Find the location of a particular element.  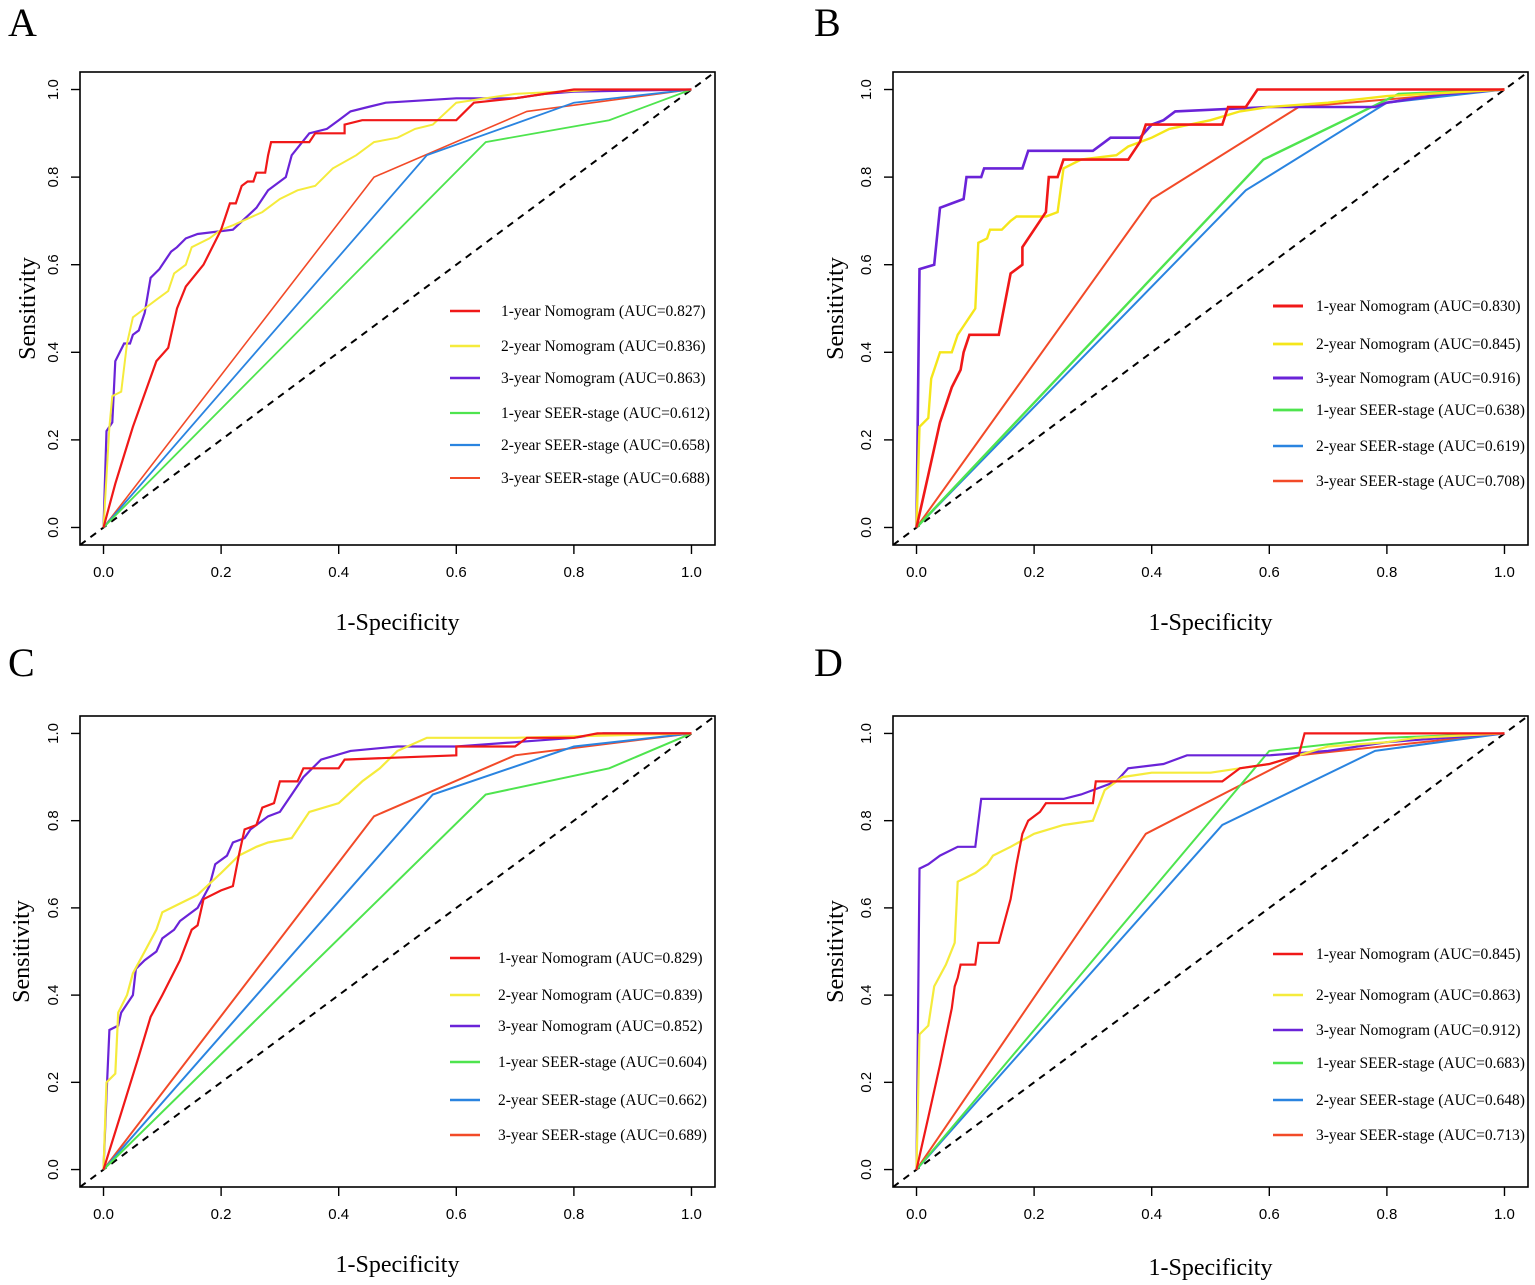

legend-entry: 2-year SEER-stage (AUC=0.658) is located at coordinates (605, 445).